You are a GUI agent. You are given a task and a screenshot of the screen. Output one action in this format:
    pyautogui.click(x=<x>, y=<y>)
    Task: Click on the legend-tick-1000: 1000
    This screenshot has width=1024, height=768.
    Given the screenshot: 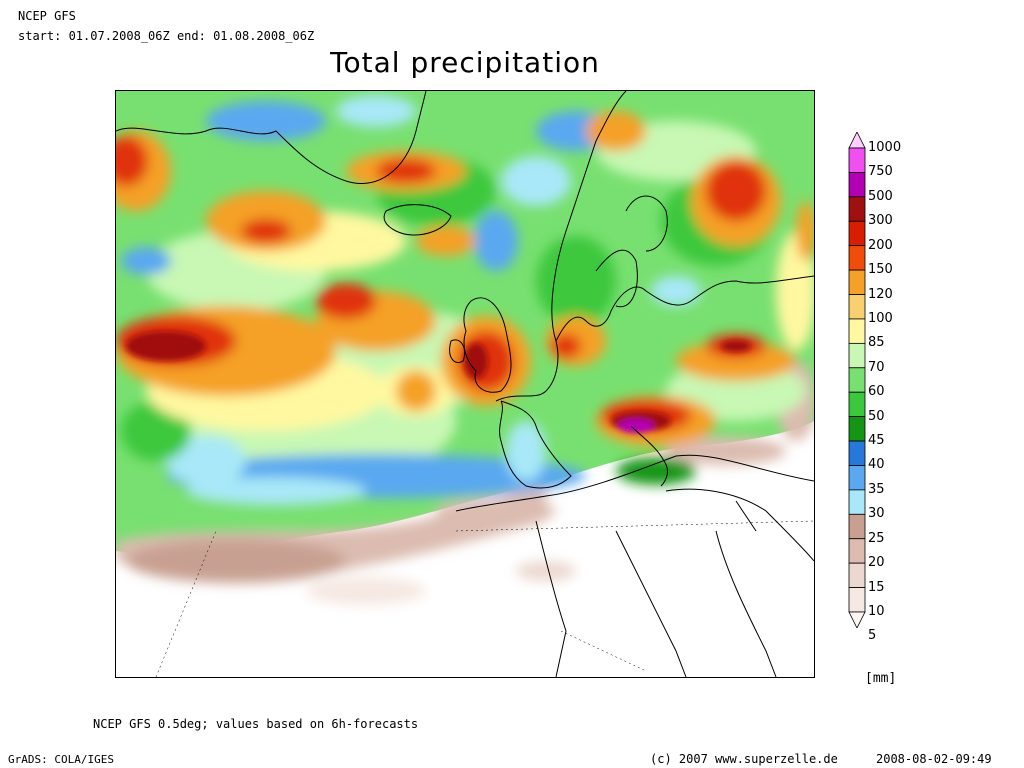 What is the action you would take?
    pyautogui.click(x=885, y=147)
    